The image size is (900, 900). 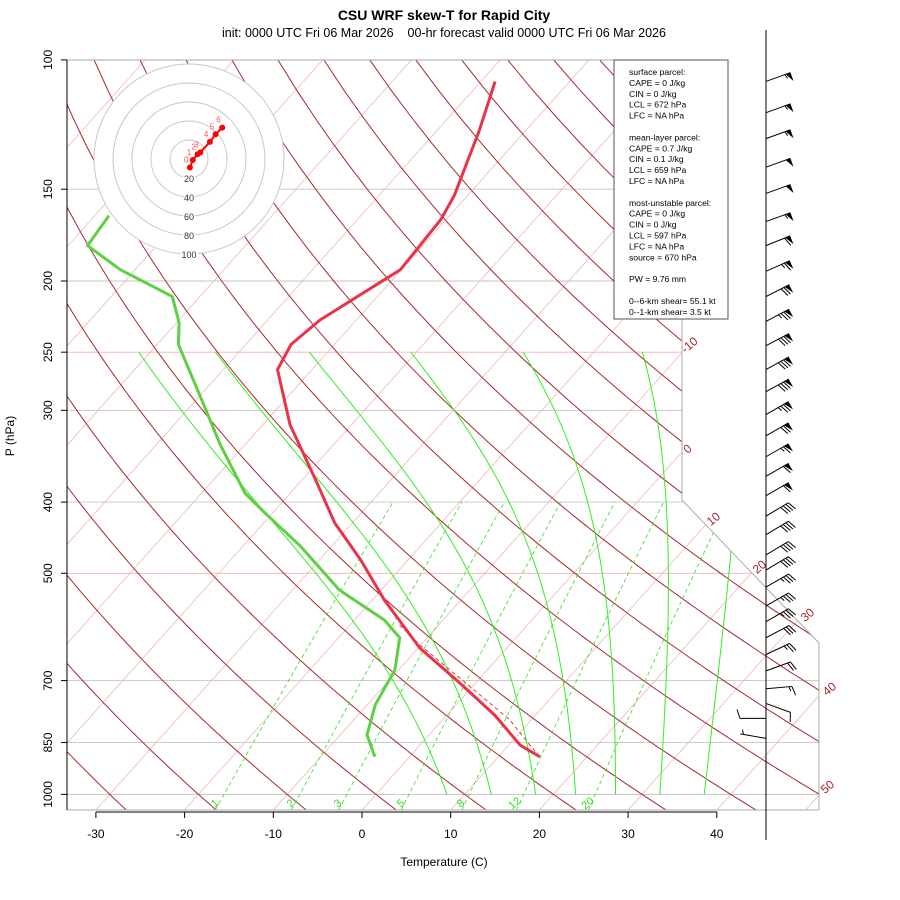 I want to click on moist-adiabat-line, so click(x=493, y=573).